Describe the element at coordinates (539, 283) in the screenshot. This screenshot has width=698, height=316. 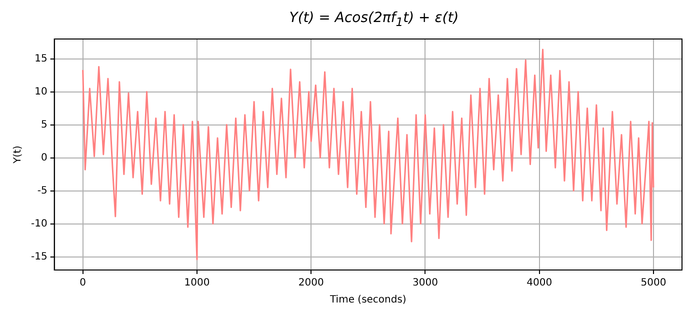
I see `x-tick-label: 4000` at that location.